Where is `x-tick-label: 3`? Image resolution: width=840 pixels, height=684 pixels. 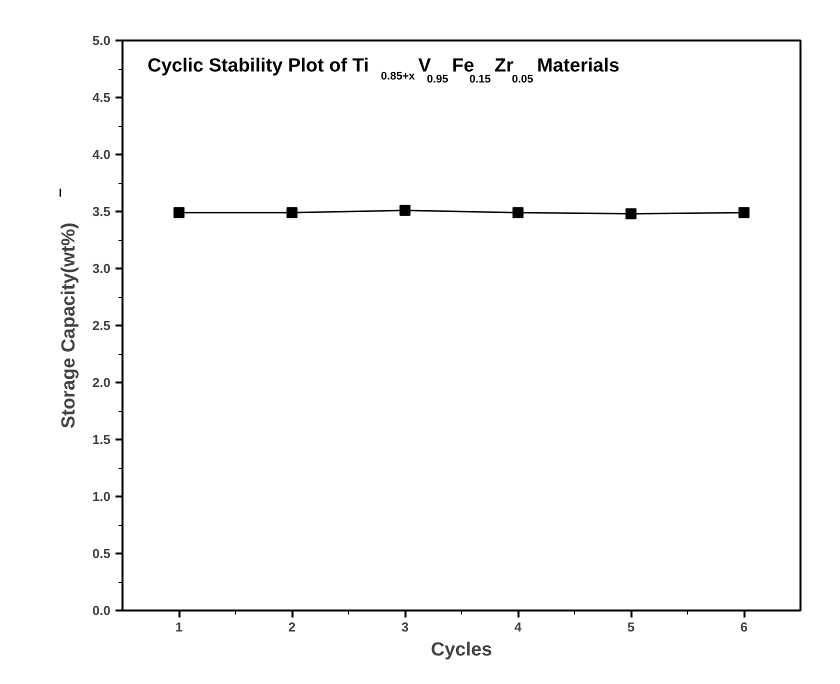
x-tick-label: 3 is located at coordinates (405, 627).